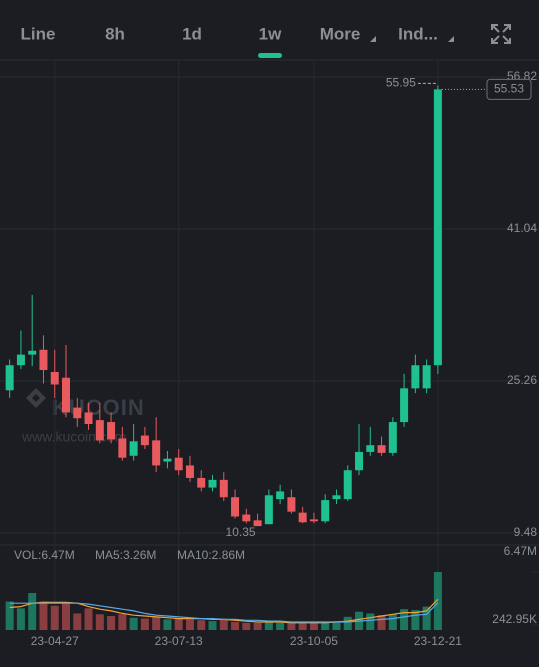 The image size is (539, 667). What do you see at coordinates (211, 555) in the screenshot?
I see `legend-entry: MA10:2.86M` at bounding box center [211, 555].